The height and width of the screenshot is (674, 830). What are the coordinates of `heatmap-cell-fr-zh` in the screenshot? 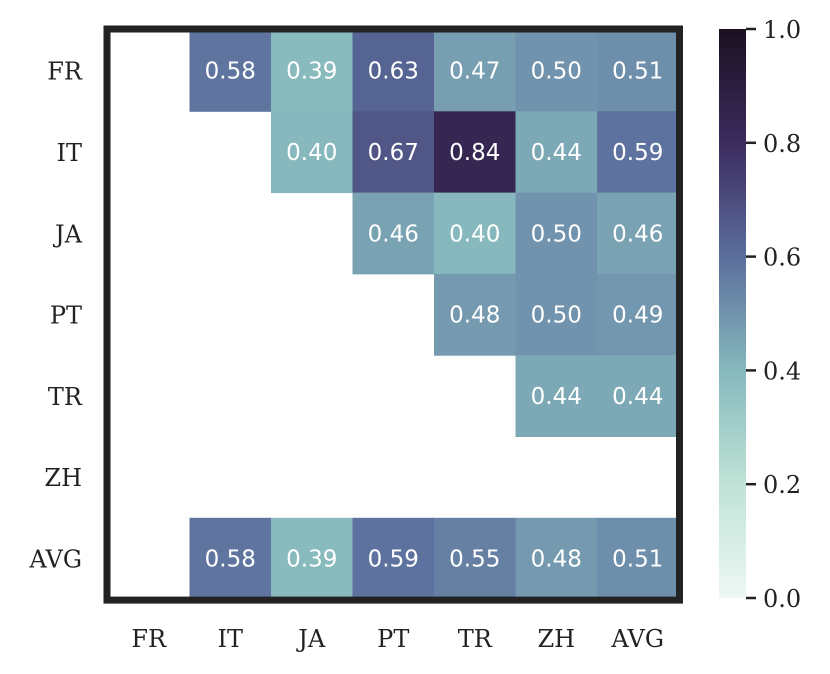 It's located at (556, 71).